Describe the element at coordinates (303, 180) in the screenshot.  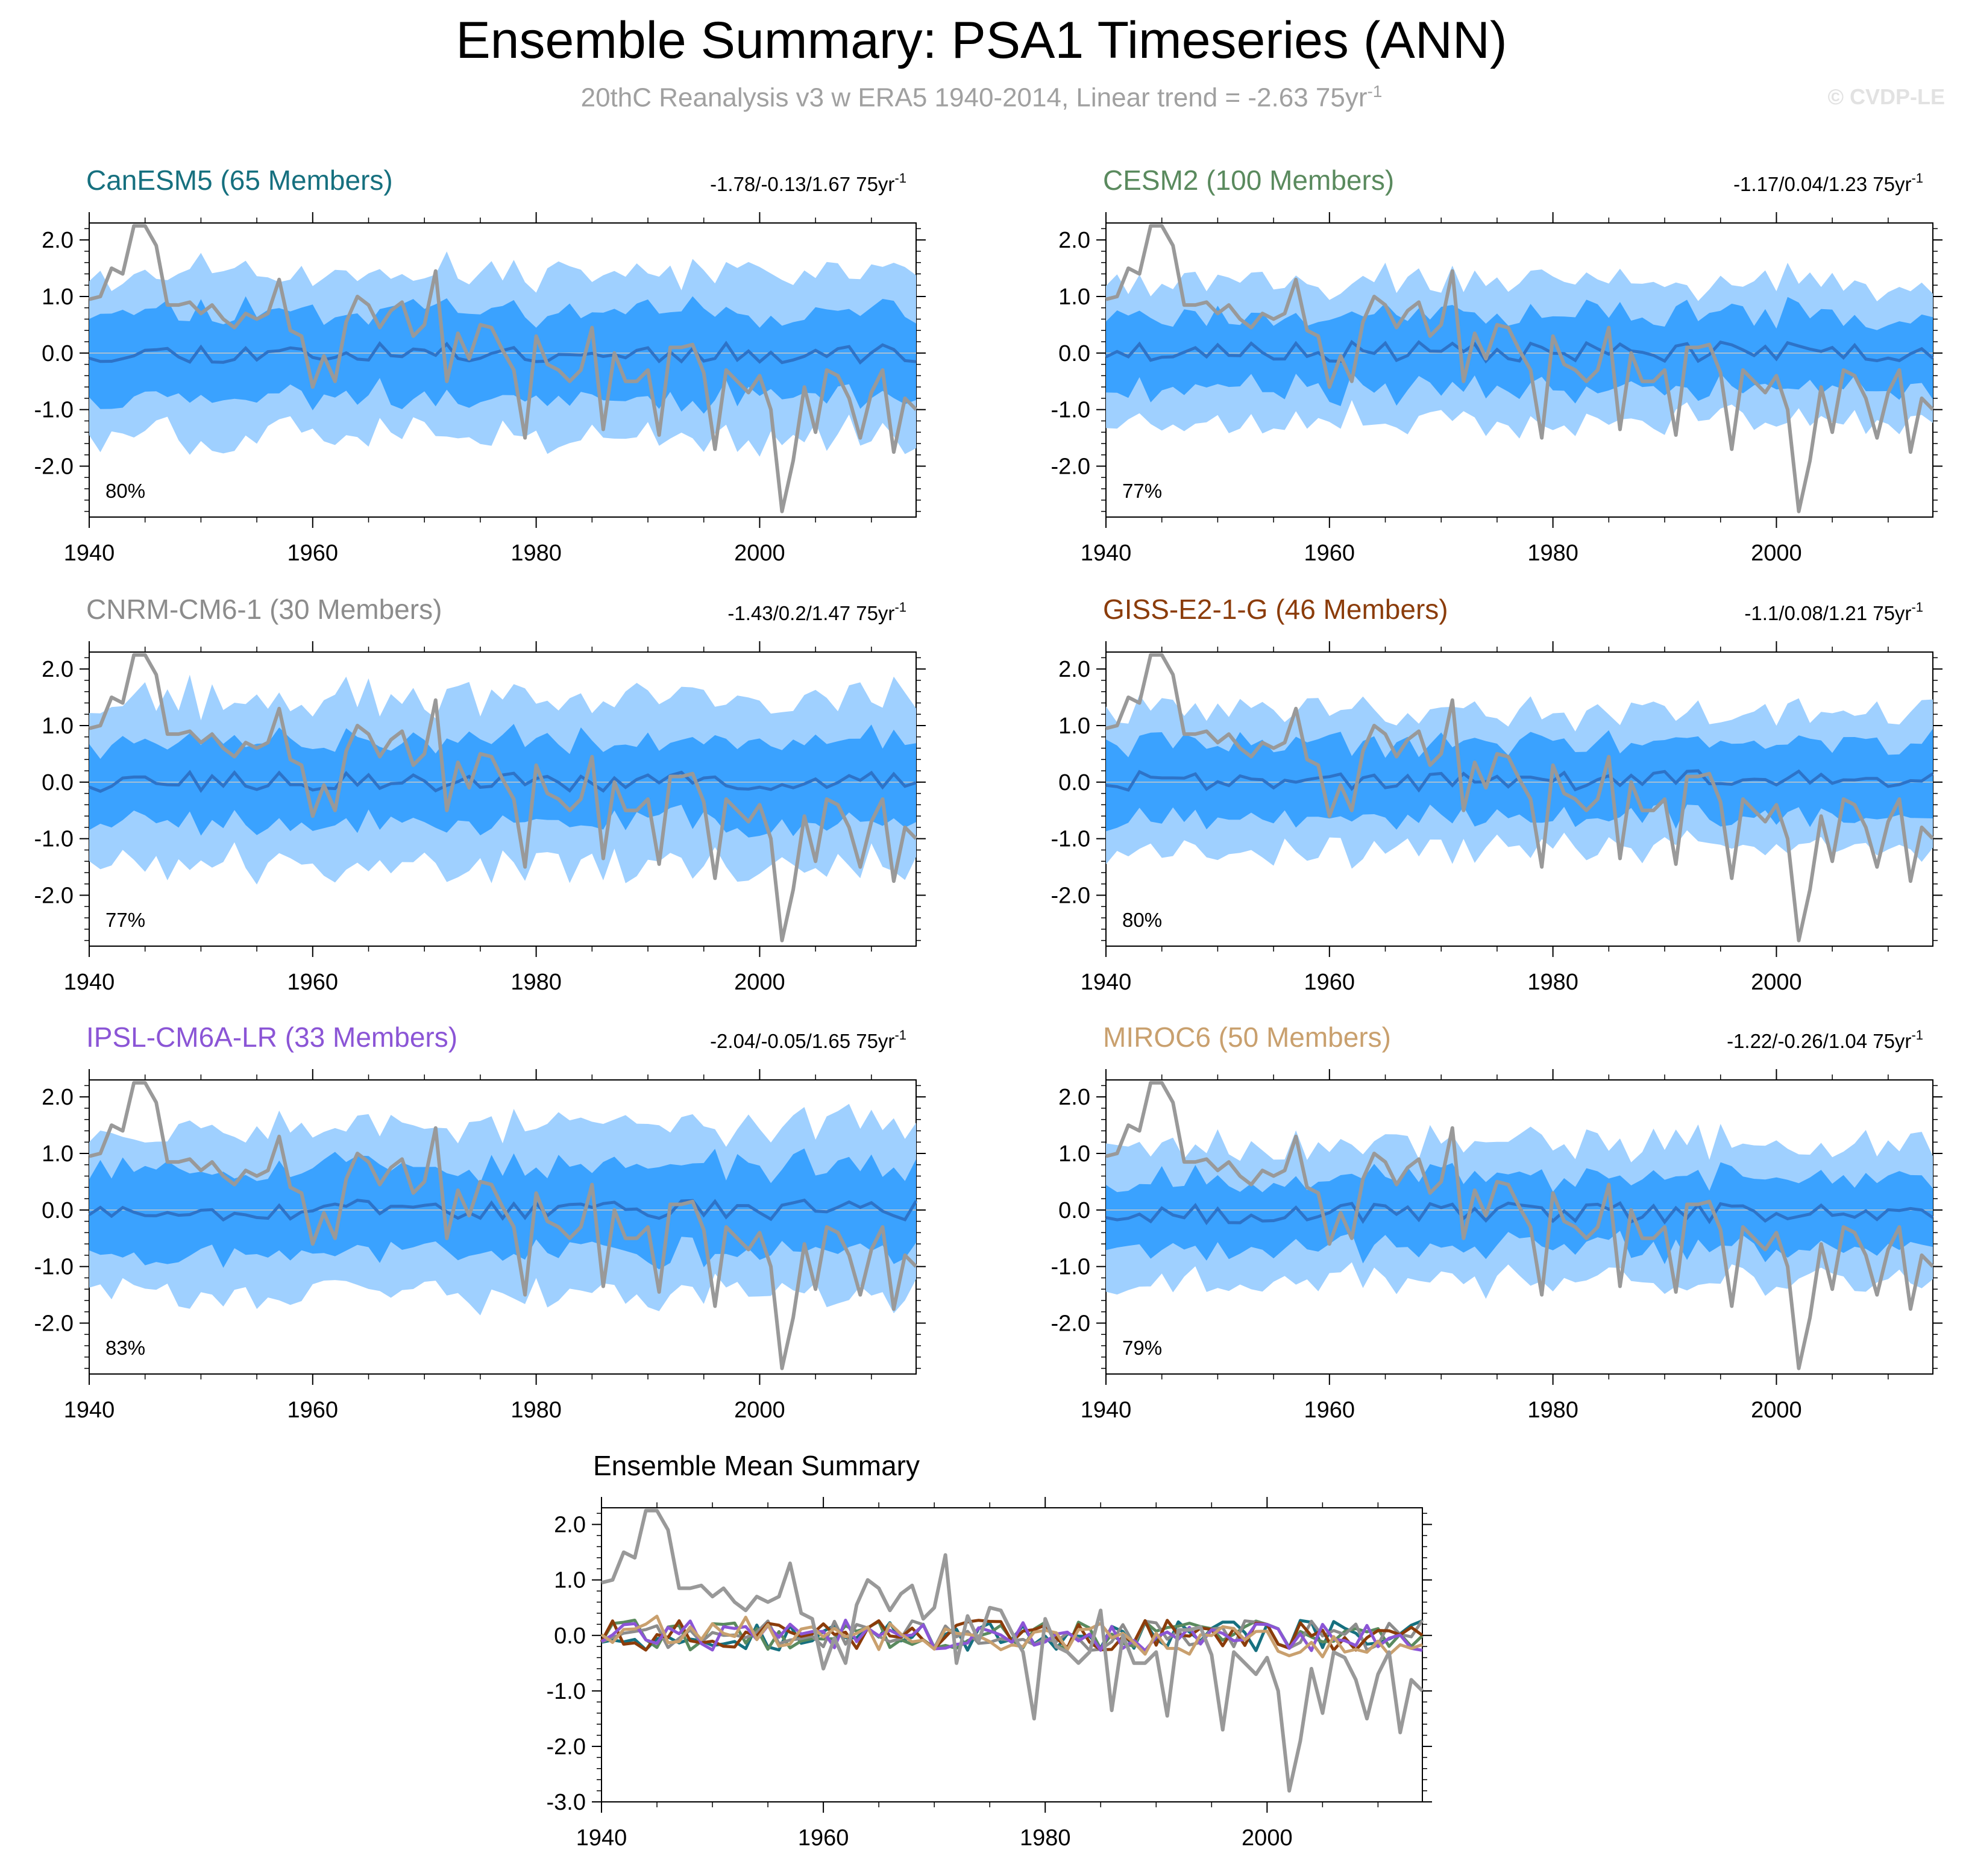
I see `panel-members: (65 Members)` at that location.